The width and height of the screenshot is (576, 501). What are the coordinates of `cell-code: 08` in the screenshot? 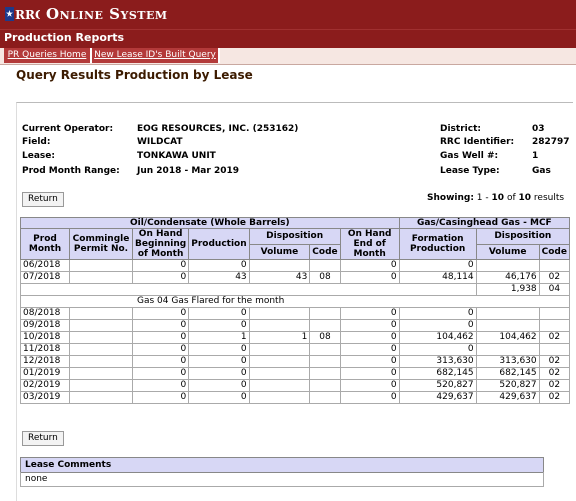 It's located at (325, 277).